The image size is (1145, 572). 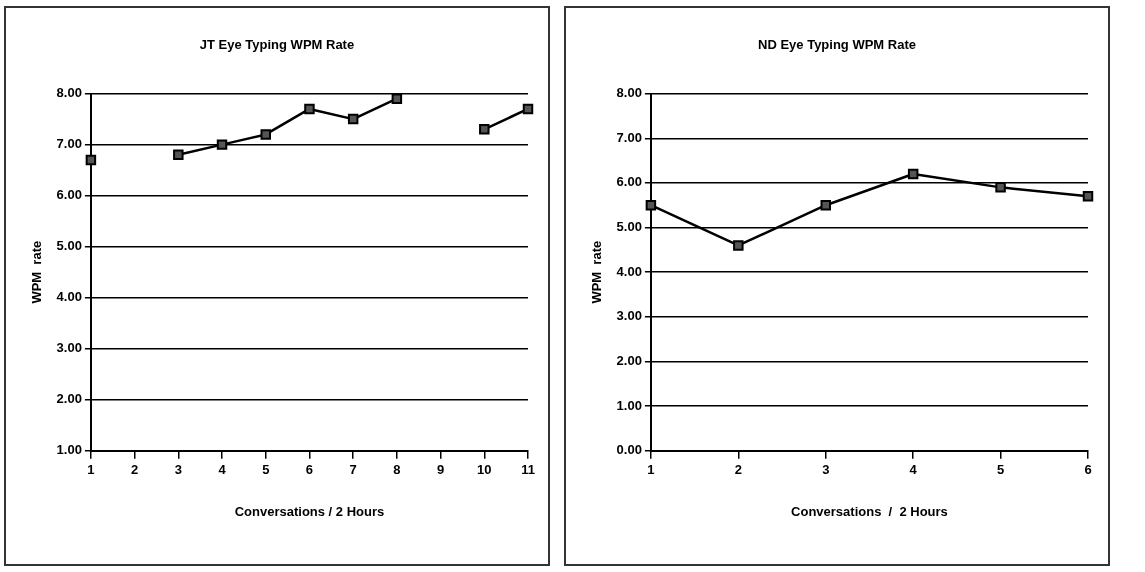 I want to click on y-tick-label: 0.00, so click(x=629, y=450).